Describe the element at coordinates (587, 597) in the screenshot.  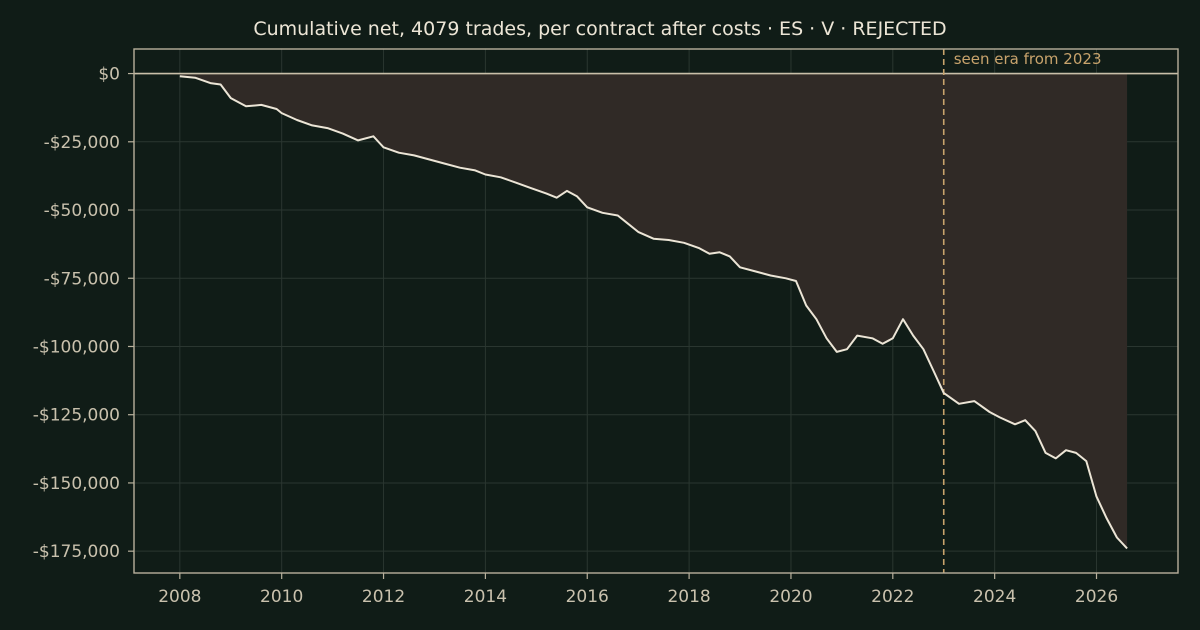
I see `x-tick-label: 2016` at that location.